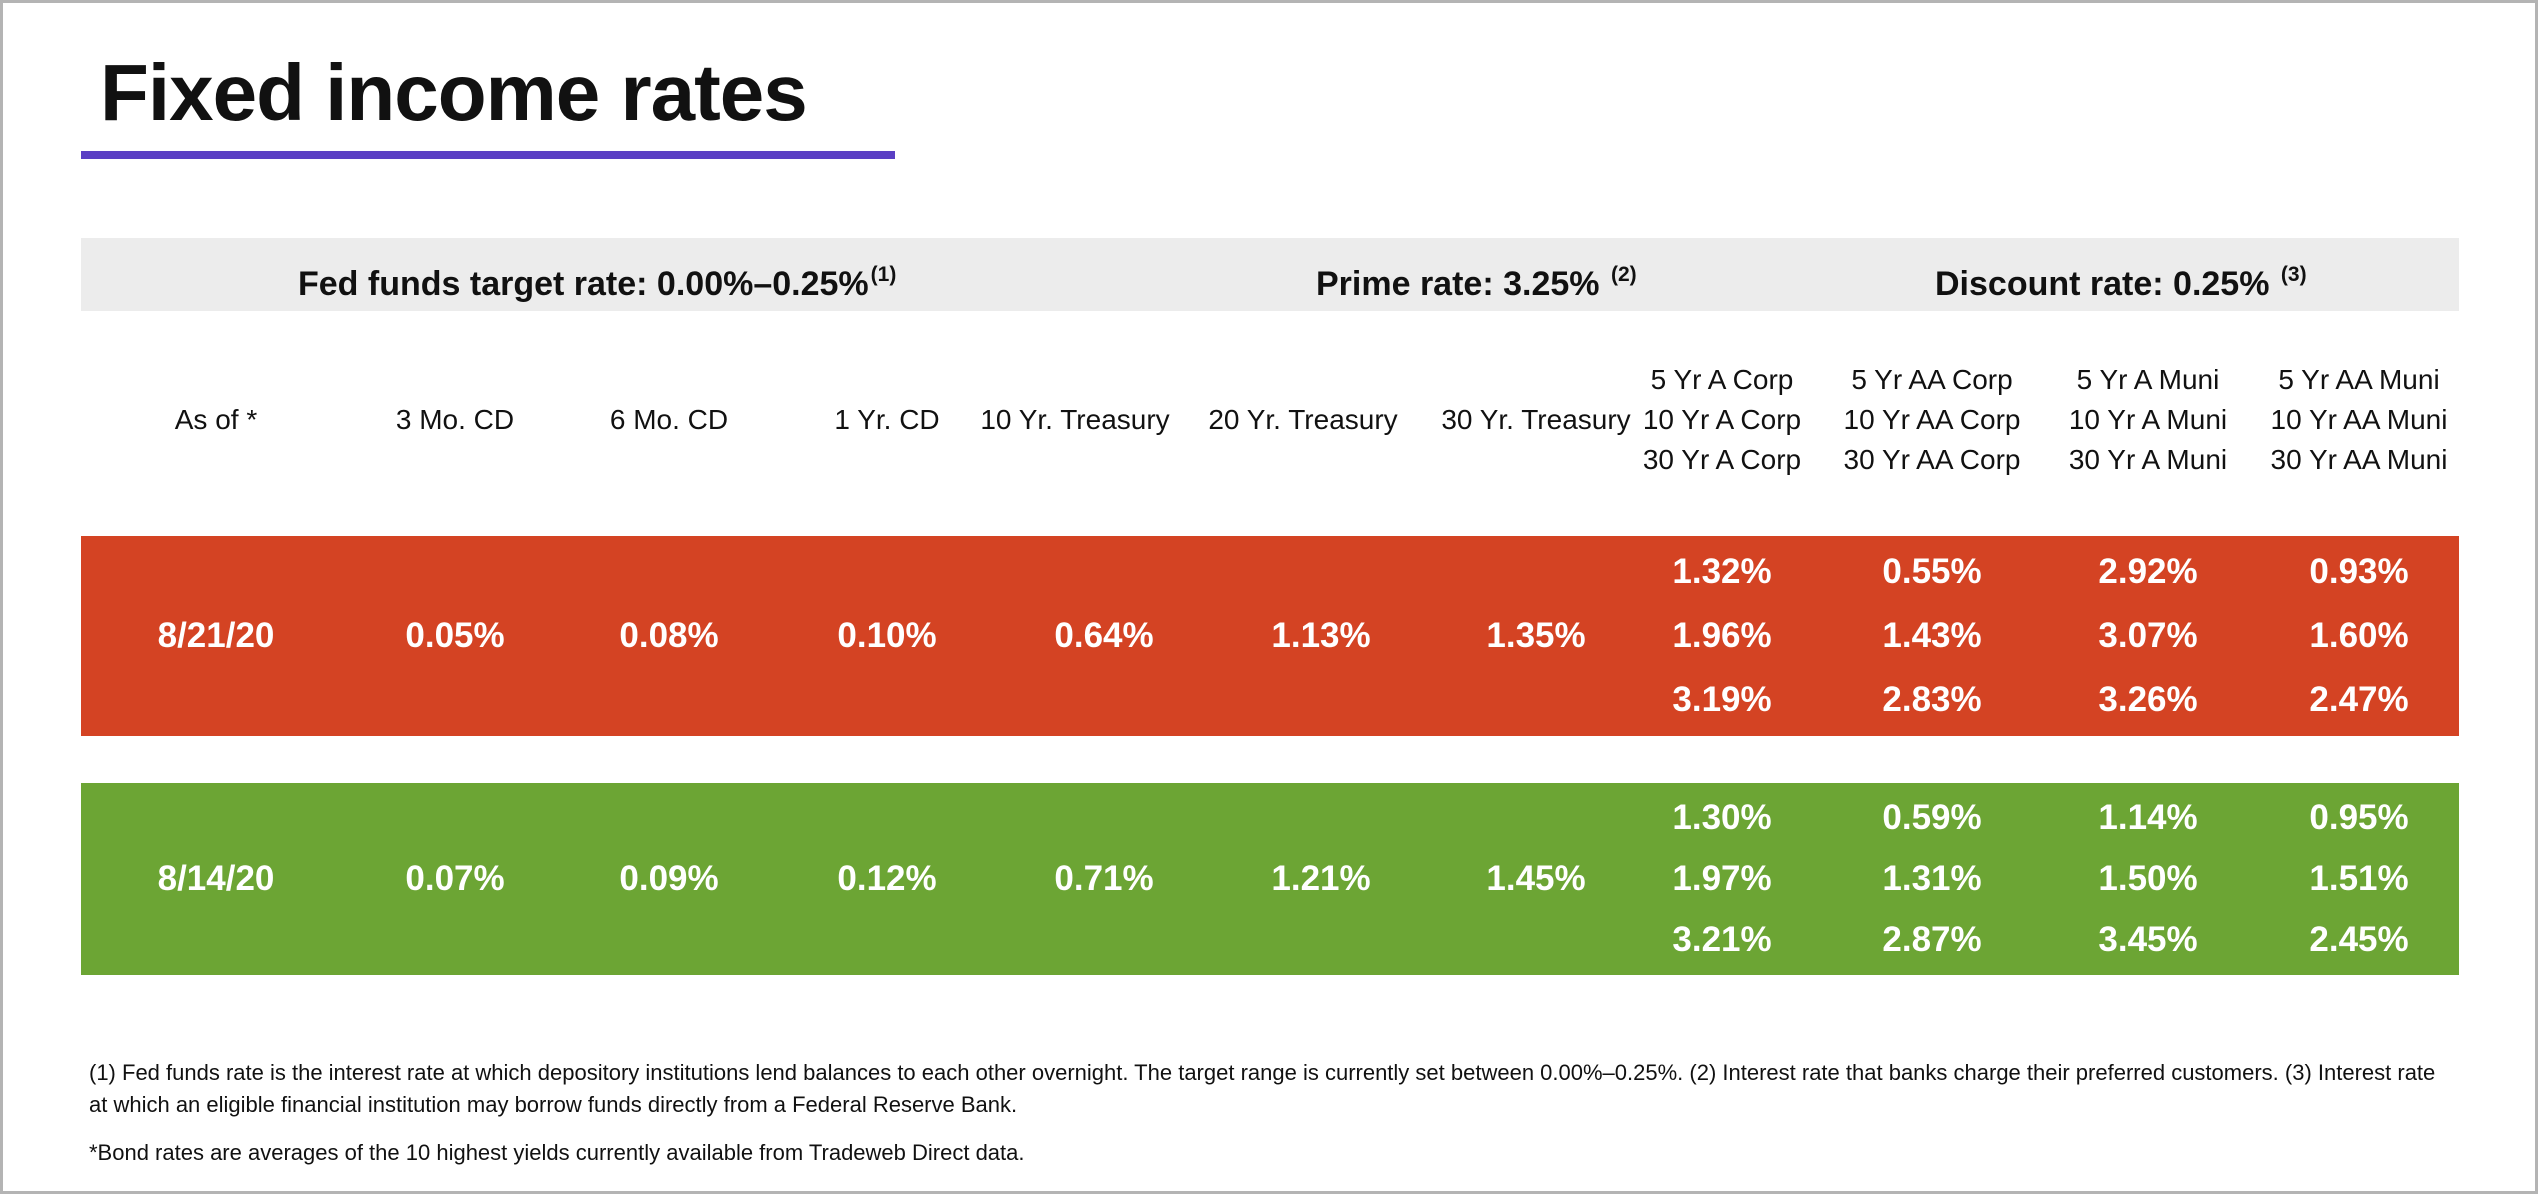 This screenshot has width=2538, height=1194. I want to click on rate-value: 0.55%, so click(1932, 571).